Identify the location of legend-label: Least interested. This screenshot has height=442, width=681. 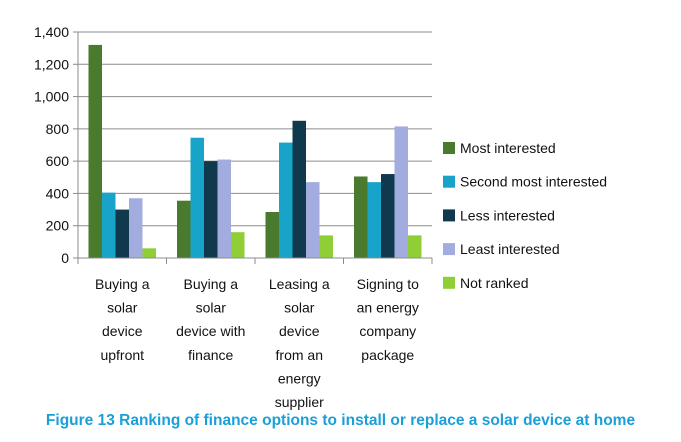
(510, 249).